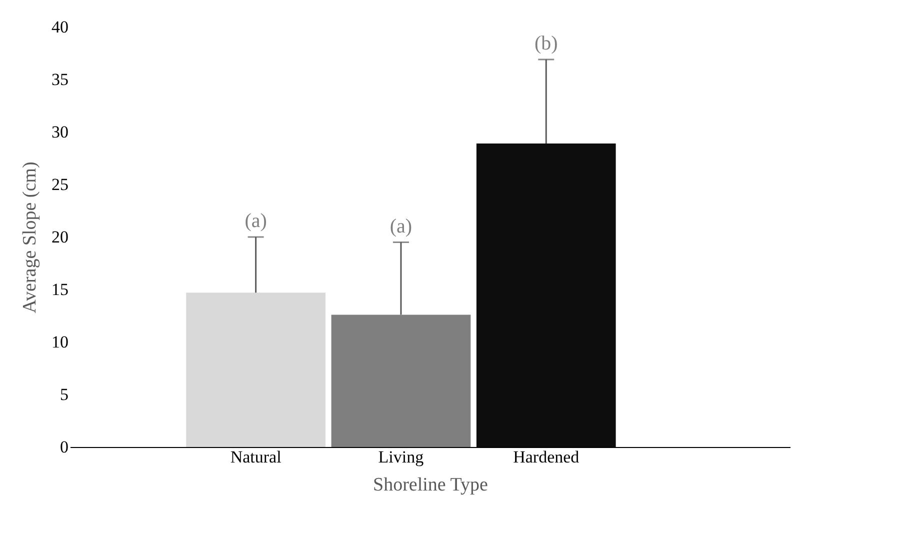 This screenshot has height=559, width=900. Describe the element at coordinates (256, 457) in the screenshot. I see `x-tick-label: Natural` at that location.